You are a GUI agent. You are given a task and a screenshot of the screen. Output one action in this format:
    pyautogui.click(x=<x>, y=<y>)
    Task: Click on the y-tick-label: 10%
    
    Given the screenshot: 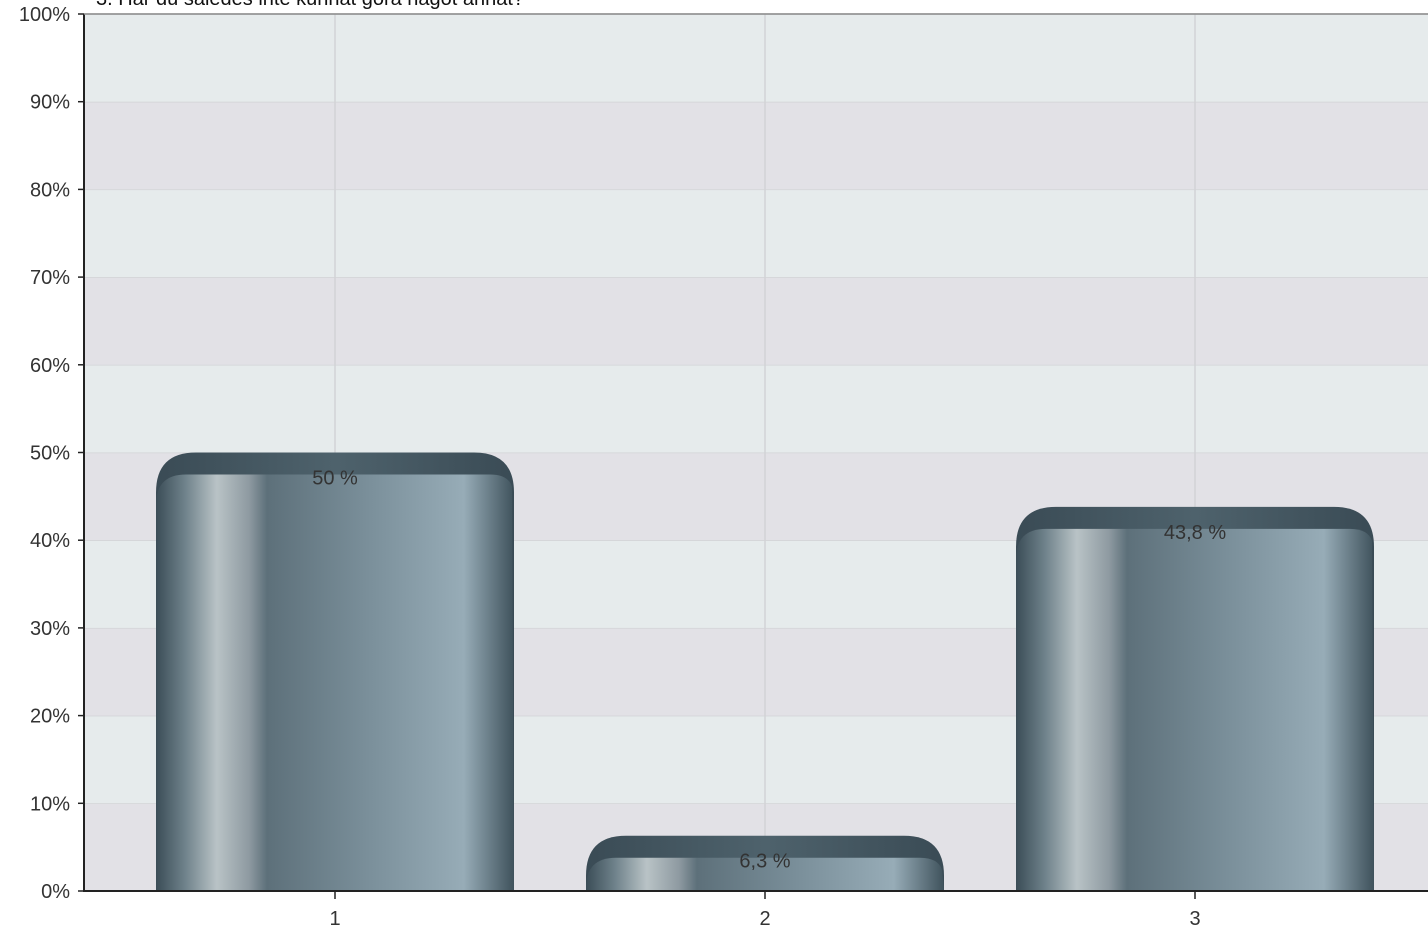 What is the action you would take?
    pyautogui.click(x=50, y=804)
    